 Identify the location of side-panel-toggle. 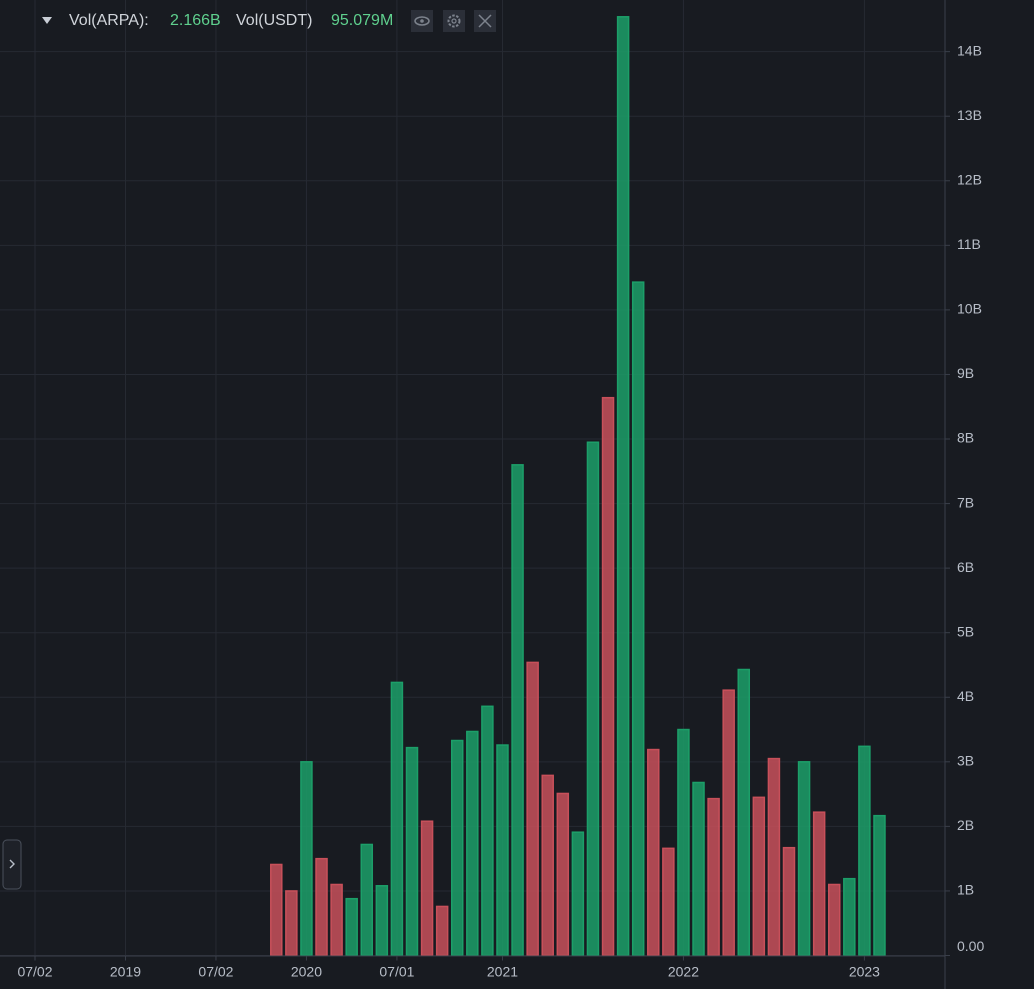
(12, 864).